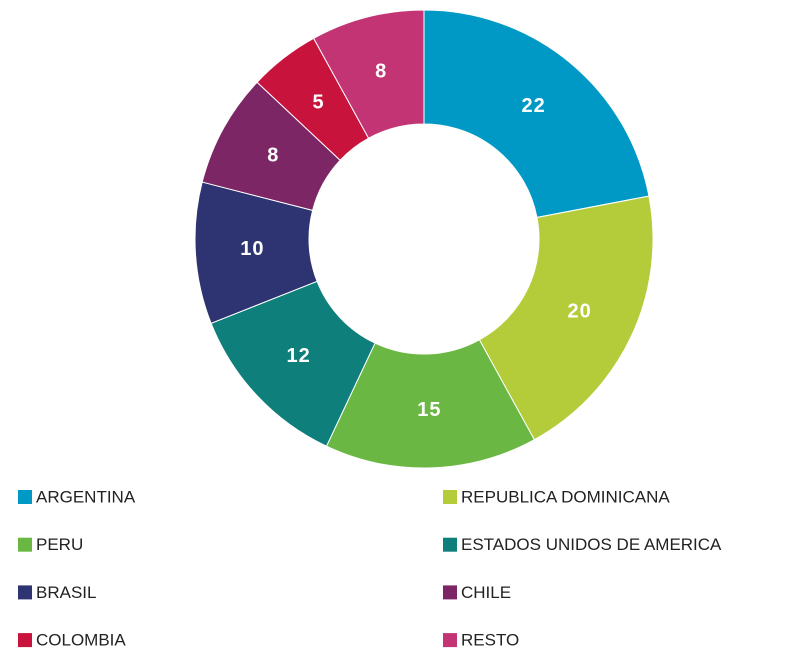 Image resolution: width=811 pixels, height=655 pixels. What do you see at coordinates (66, 592) in the screenshot?
I see `legend-label: BRASIL` at bounding box center [66, 592].